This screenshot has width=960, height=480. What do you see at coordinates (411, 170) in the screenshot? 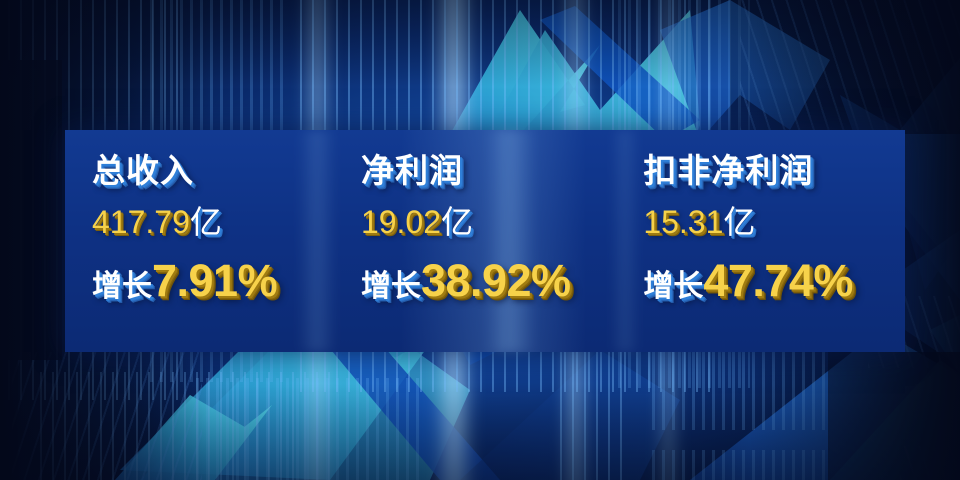
I see `metric-title: 净利润` at bounding box center [411, 170].